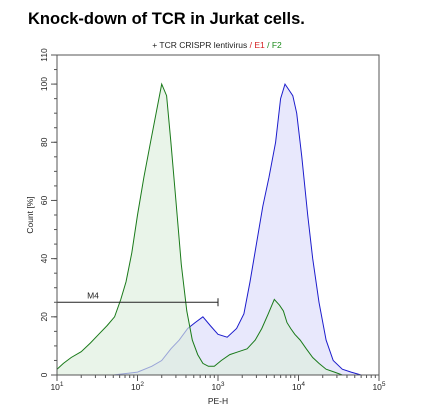 Image resolution: width=435 pixels, height=415 pixels. What do you see at coordinates (30, 214) in the screenshot?
I see `y-axis-label: Count [%]` at bounding box center [30, 214].